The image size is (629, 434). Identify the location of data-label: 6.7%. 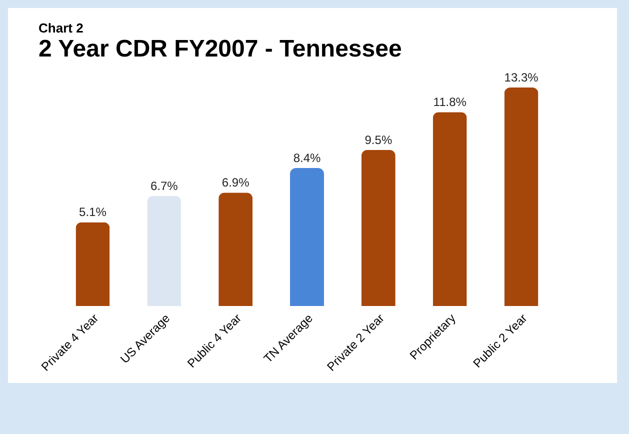
(164, 185).